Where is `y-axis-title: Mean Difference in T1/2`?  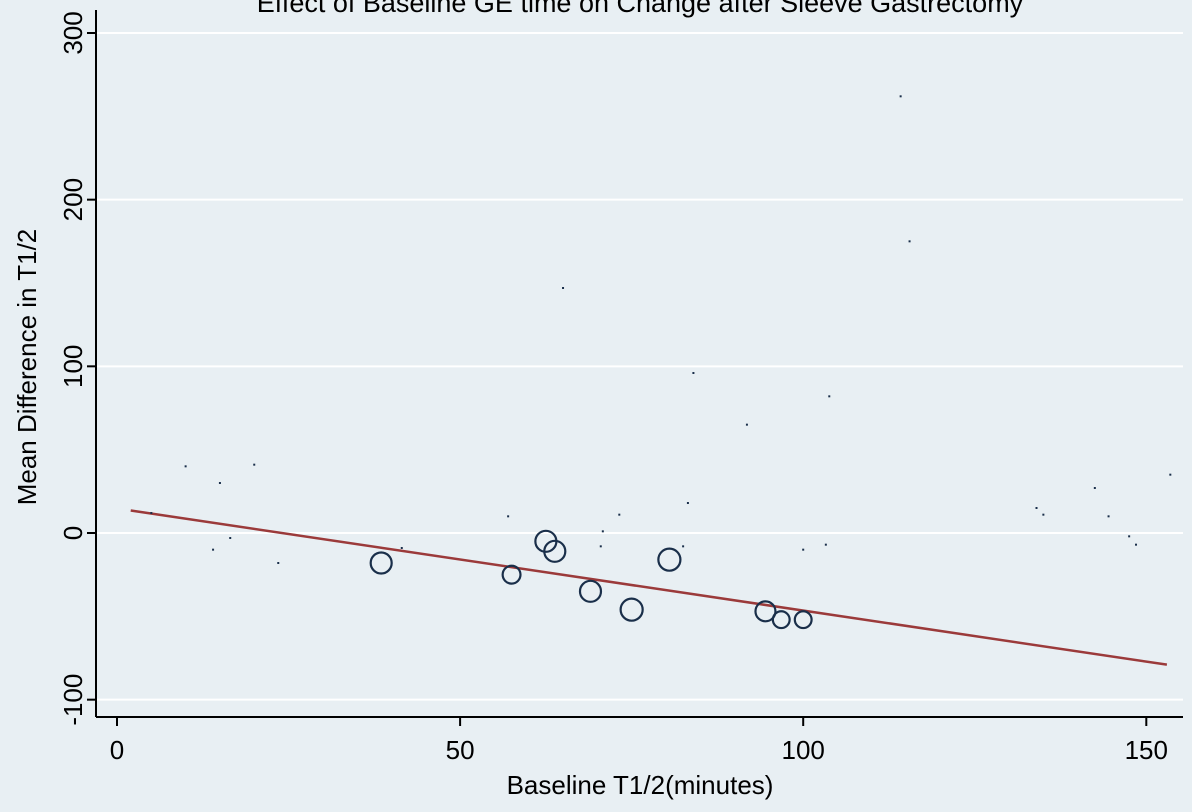 y-axis-title: Mean Difference in T1/2 is located at coordinates (27, 367).